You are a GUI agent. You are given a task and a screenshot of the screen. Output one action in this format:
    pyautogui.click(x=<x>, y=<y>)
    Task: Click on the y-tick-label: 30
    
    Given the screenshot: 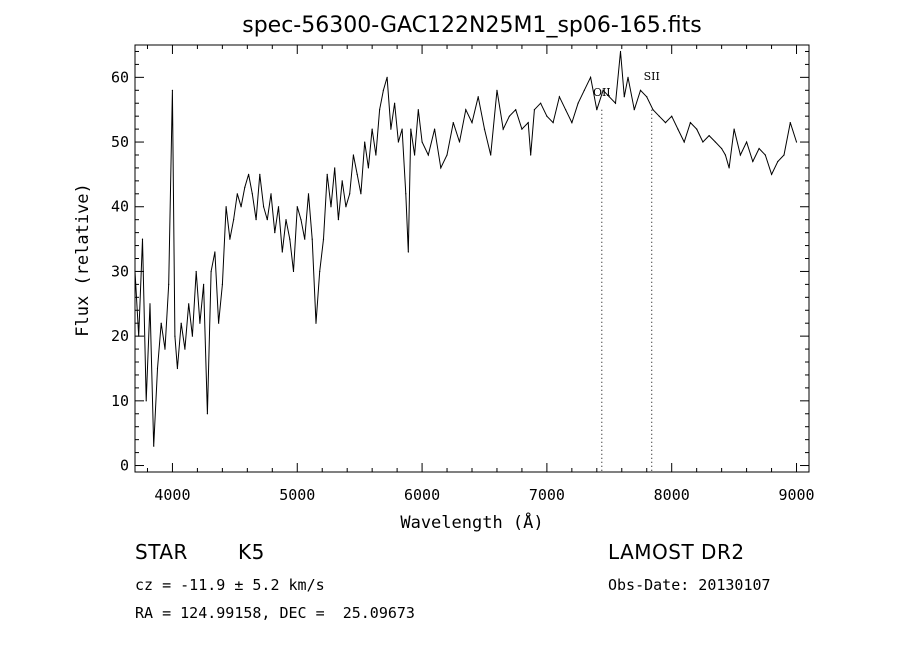 What is the action you would take?
    pyautogui.click(x=120, y=271)
    